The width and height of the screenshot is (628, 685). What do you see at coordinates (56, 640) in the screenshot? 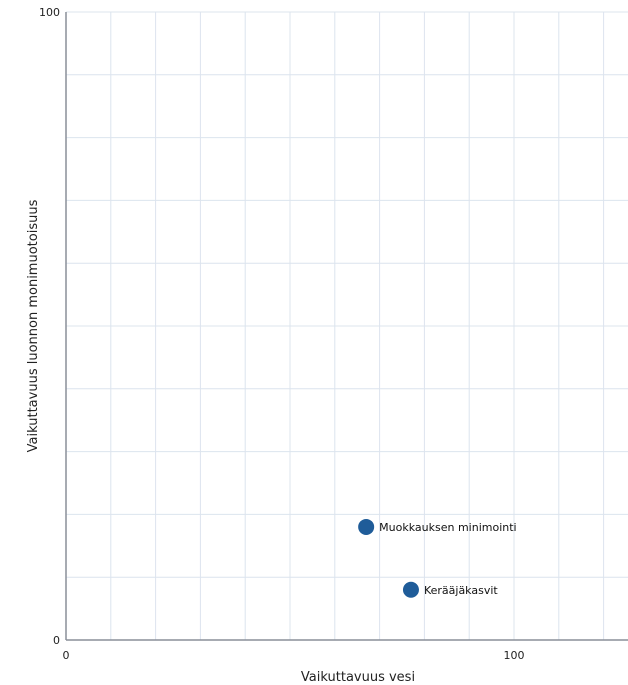
I see `y-tick-label: 0` at bounding box center [56, 640].